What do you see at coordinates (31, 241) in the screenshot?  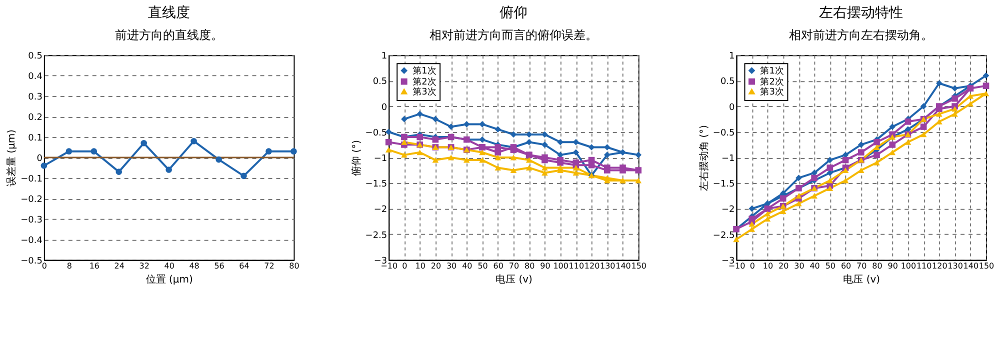 I see `y-tick-label: −0.4` at bounding box center [31, 241].